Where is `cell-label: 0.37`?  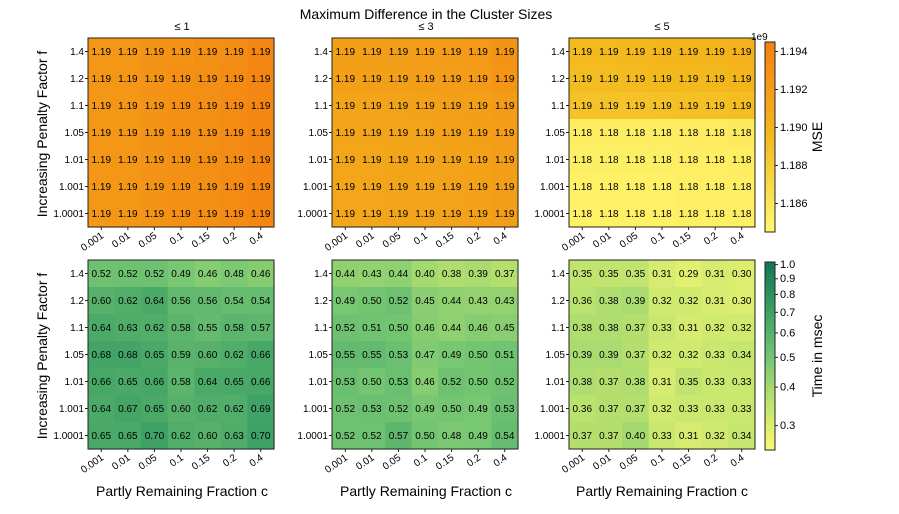 cell-label: 0.37 is located at coordinates (609, 409).